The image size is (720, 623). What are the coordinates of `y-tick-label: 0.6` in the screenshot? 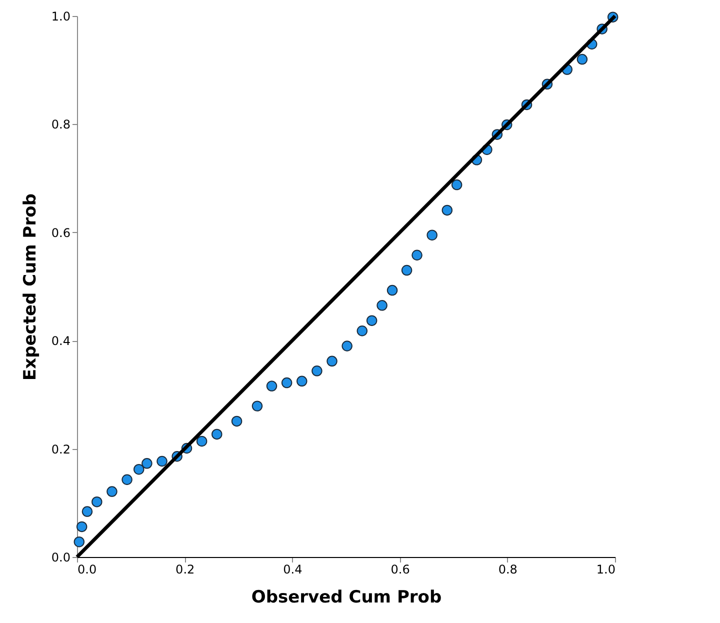 It's located at (60, 233).